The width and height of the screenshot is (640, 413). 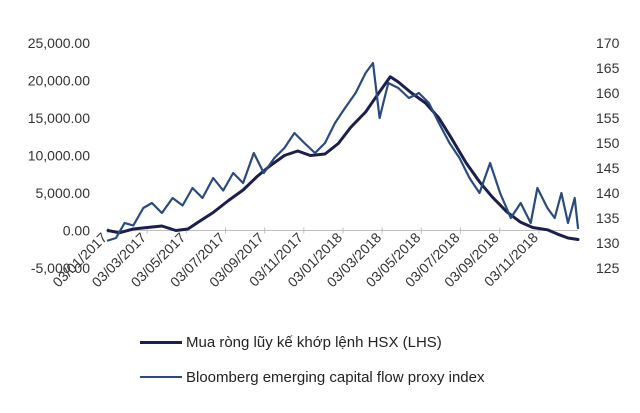 What do you see at coordinates (608, 143) in the screenshot?
I see `right-y-tick-label: 150` at bounding box center [608, 143].